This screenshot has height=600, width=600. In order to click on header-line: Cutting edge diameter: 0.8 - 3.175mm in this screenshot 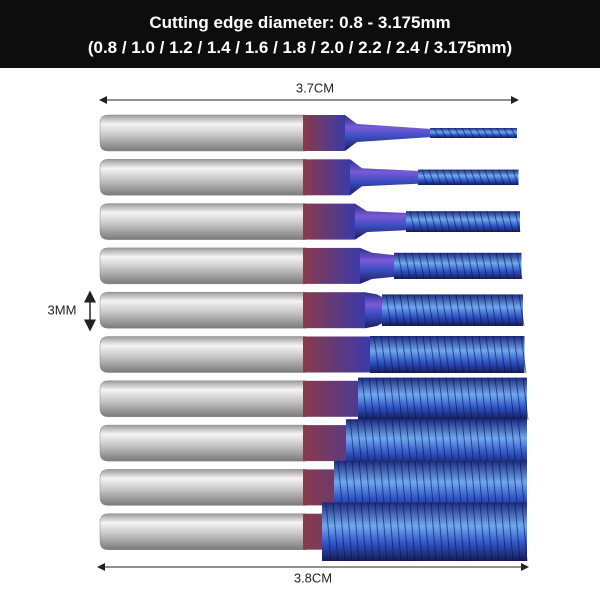, I will do `click(299, 22)`.